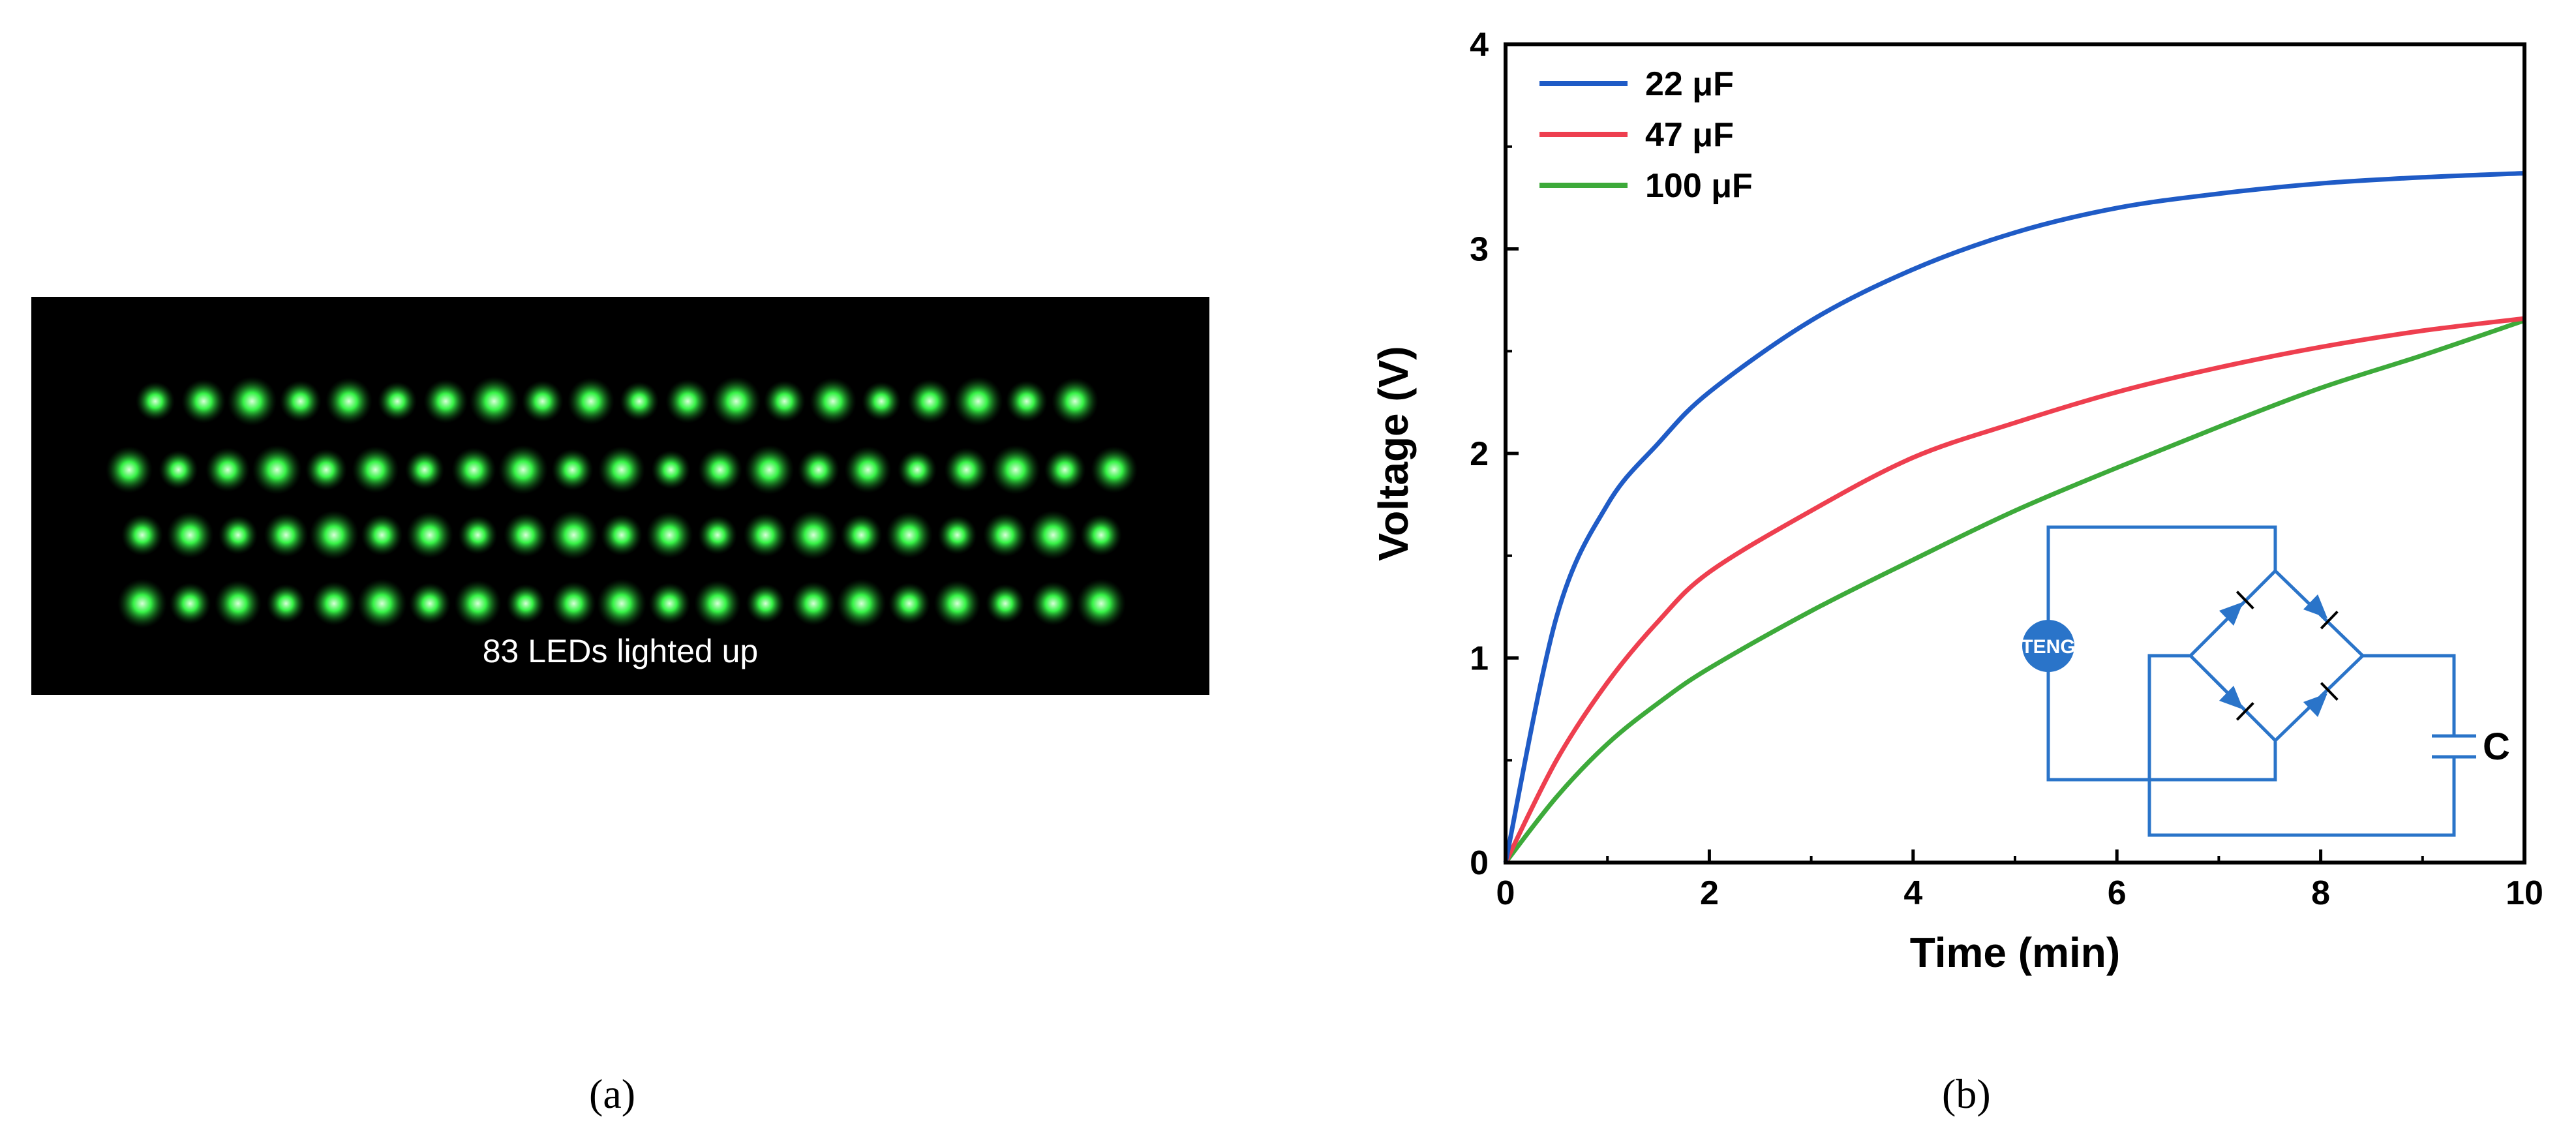  What do you see at coordinates (1480, 863) in the screenshot?
I see `y-tick-label: 0` at bounding box center [1480, 863].